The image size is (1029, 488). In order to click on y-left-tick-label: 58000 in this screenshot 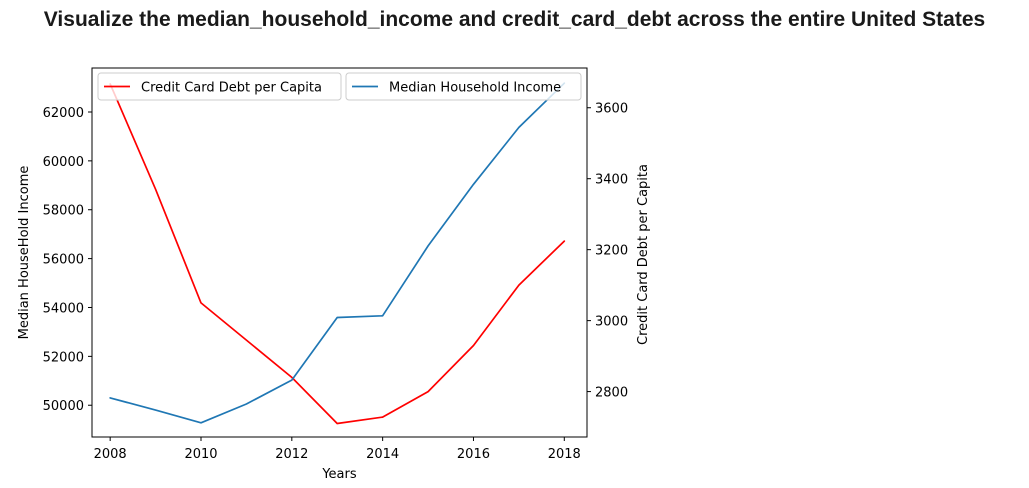, I will do `click(63, 211)`.